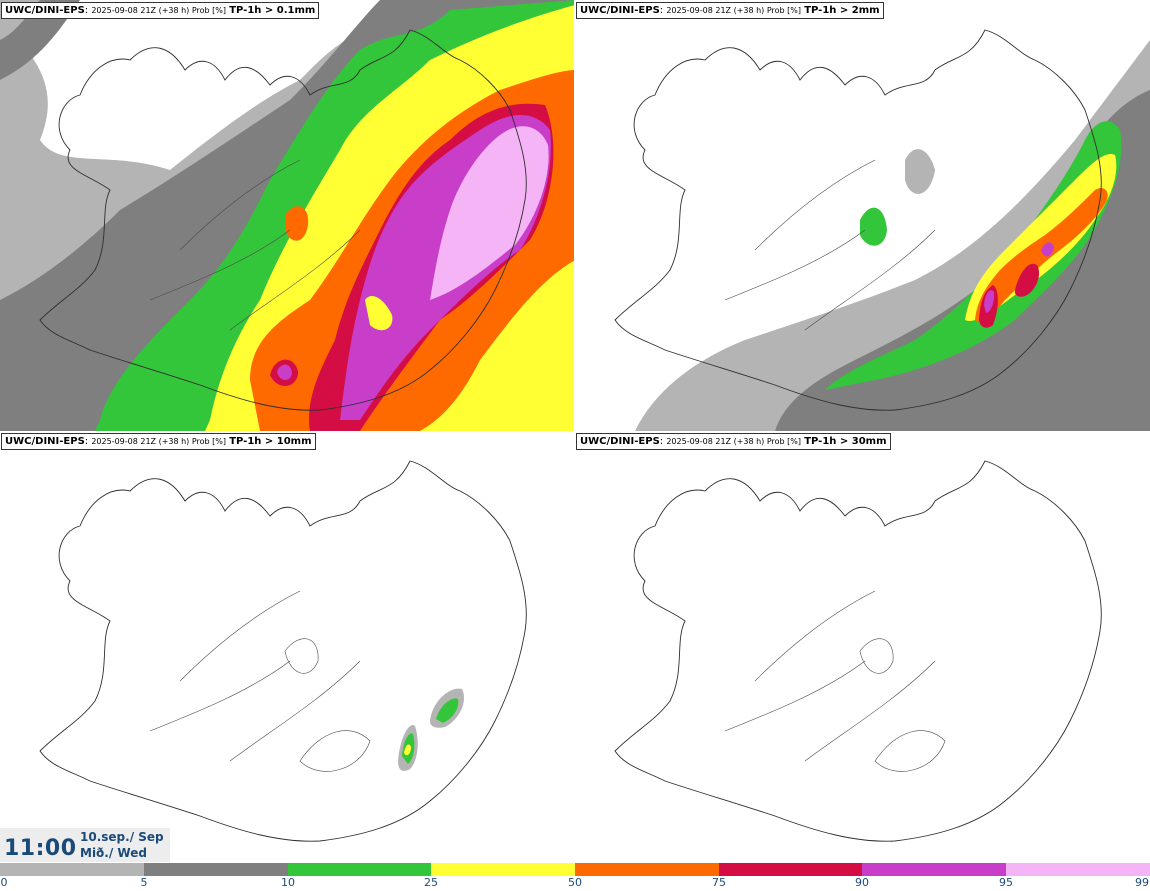 This screenshot has width=1150, height=891. Describe the element at coordinates (719, 882) in the screenshot. I see `colorbar-tick: 75` at that location.